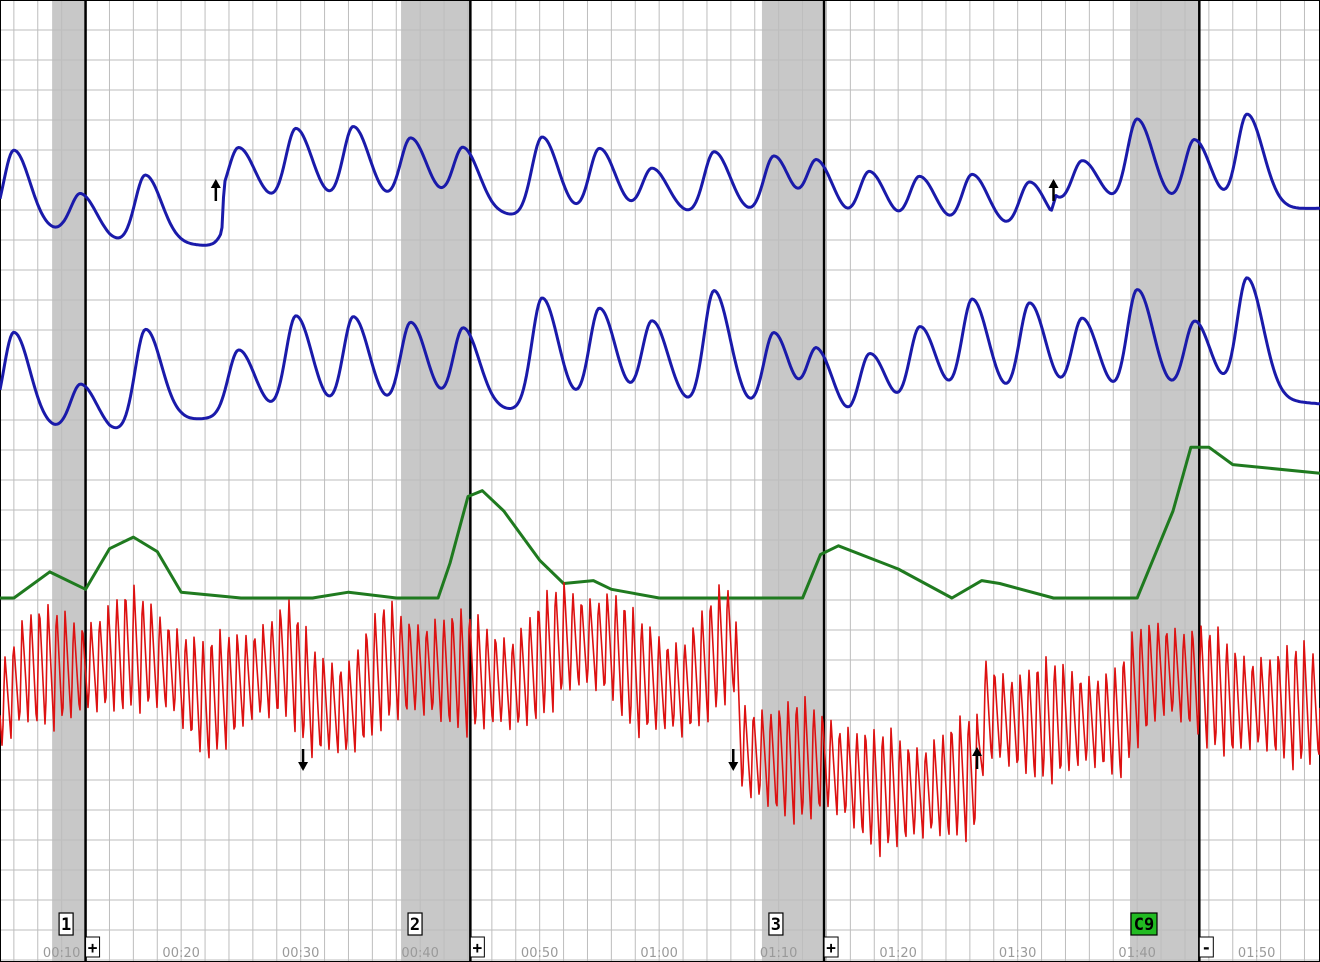 The width and height of the screenshot is (1320, 962). I want to click on question-label: 2, so click(415, 925).